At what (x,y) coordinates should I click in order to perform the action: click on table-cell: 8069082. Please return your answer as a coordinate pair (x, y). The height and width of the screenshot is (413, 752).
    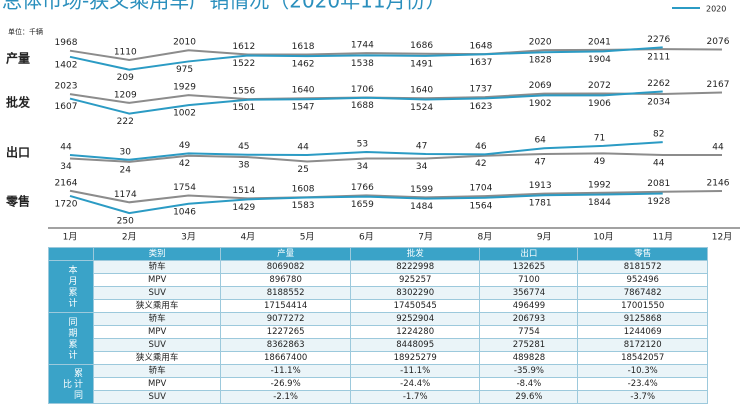
    Looking at the image, I should click on (285, 267).